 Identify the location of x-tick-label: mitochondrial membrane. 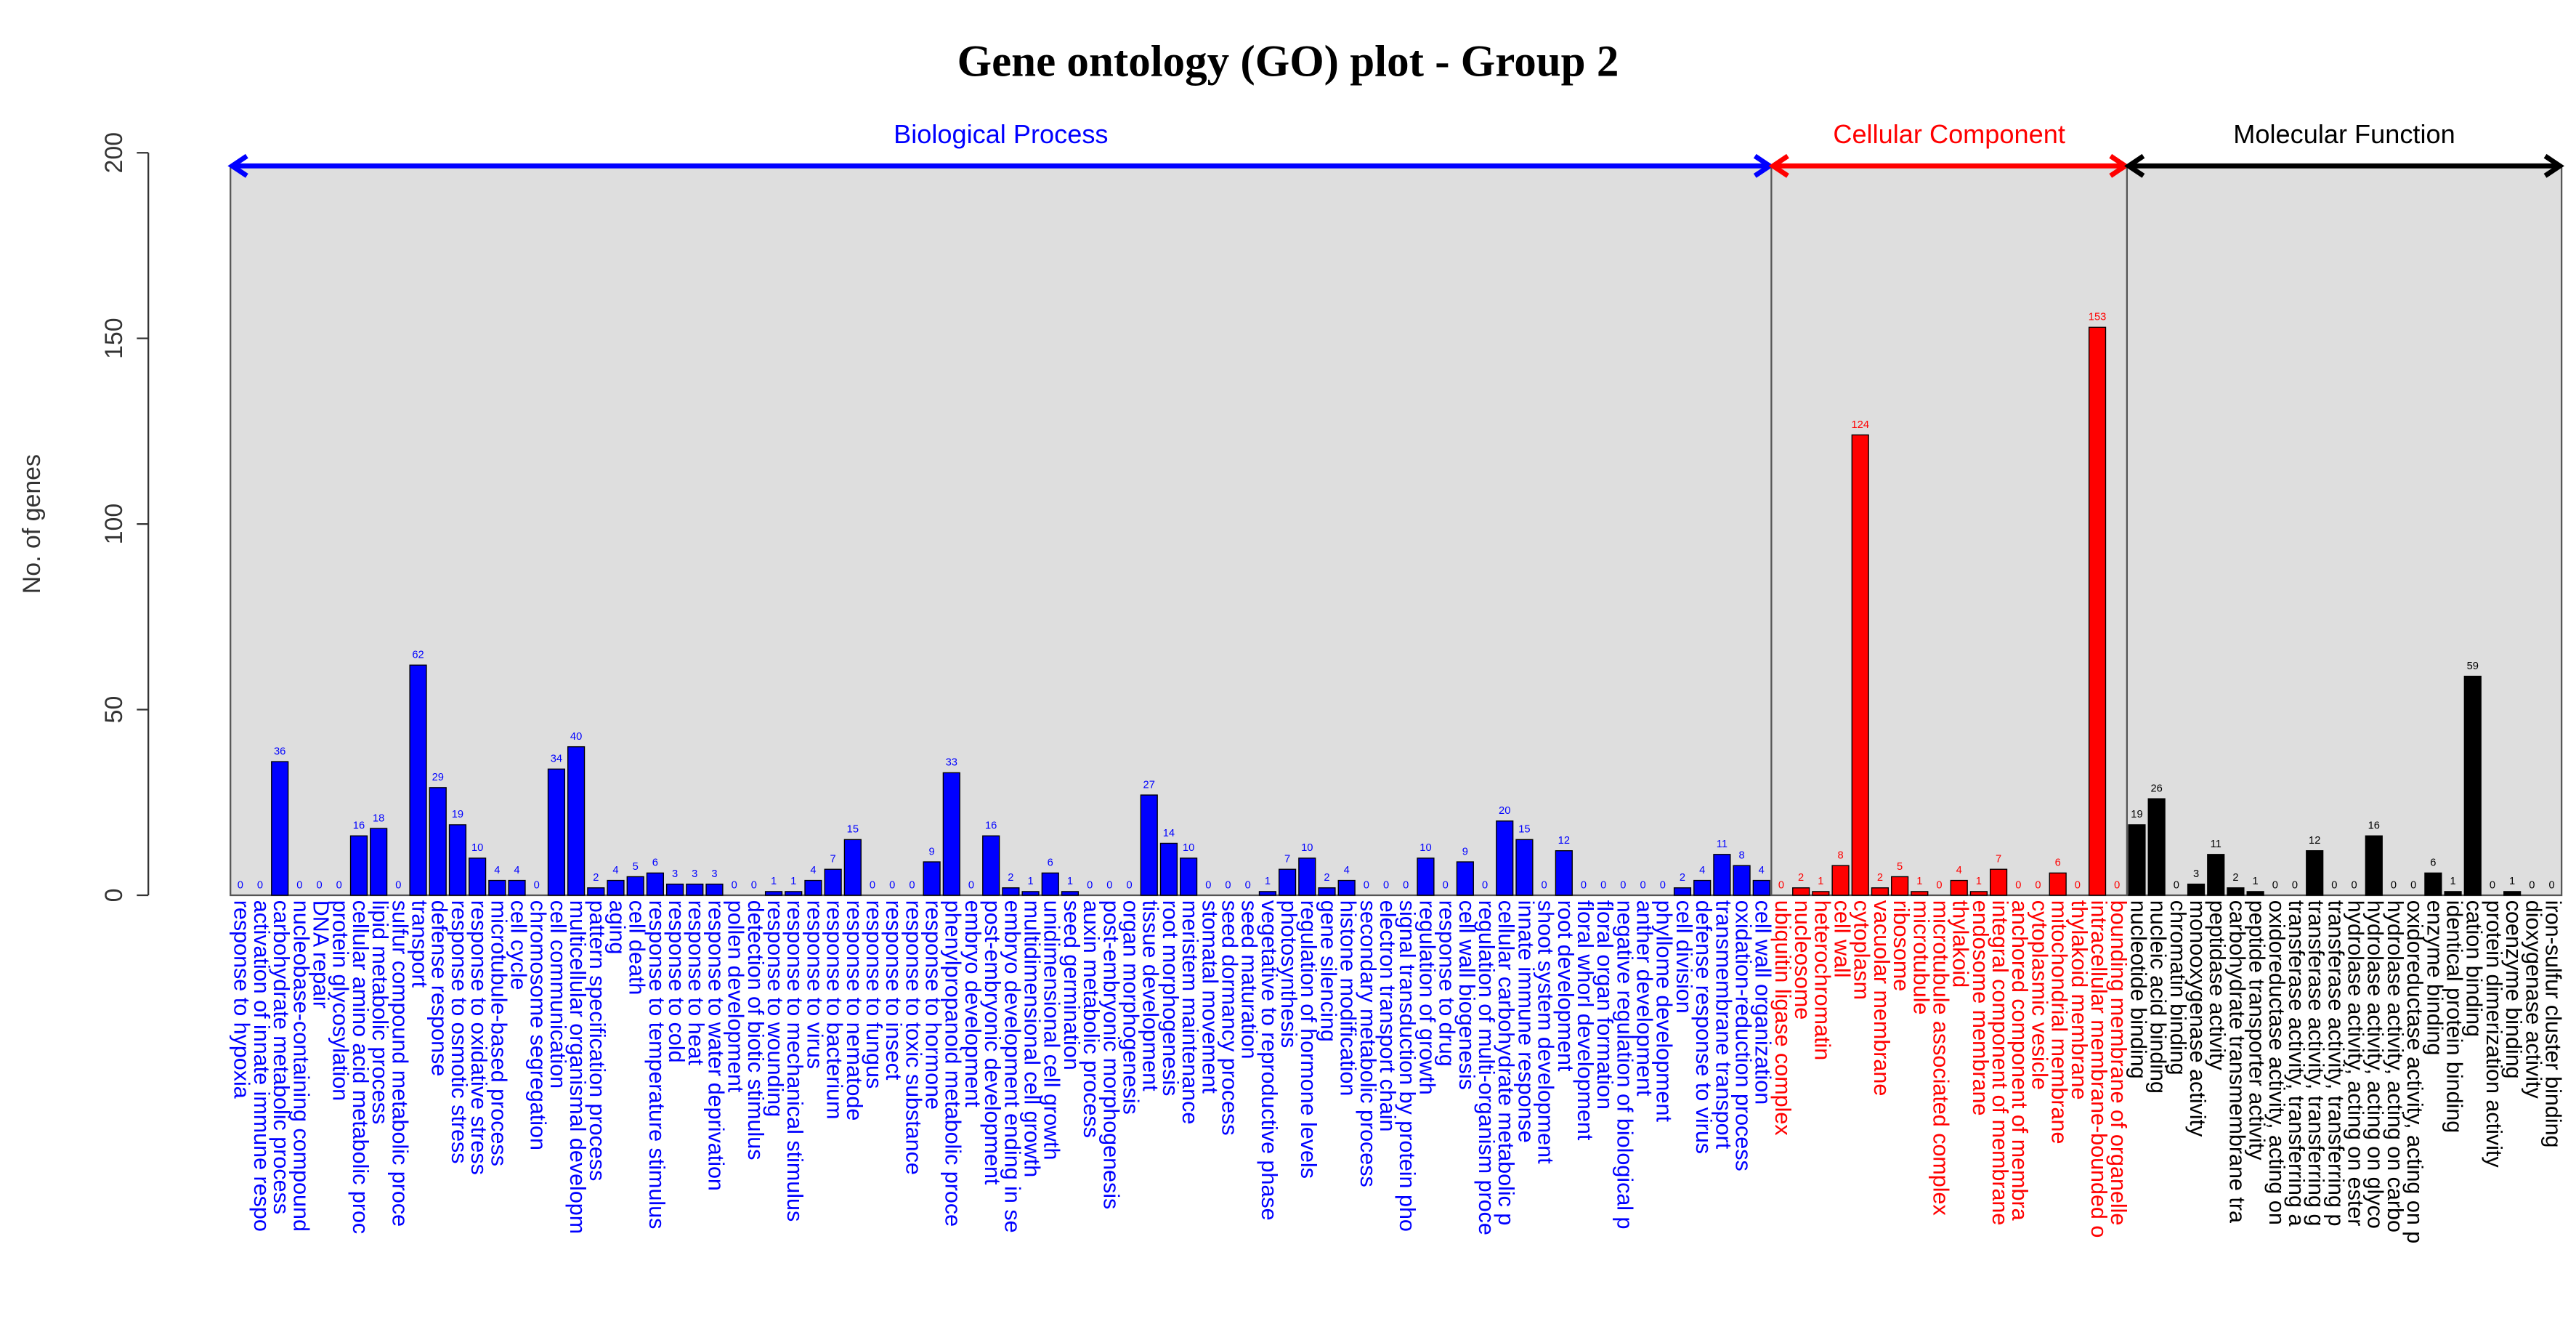
(2059, 1022).